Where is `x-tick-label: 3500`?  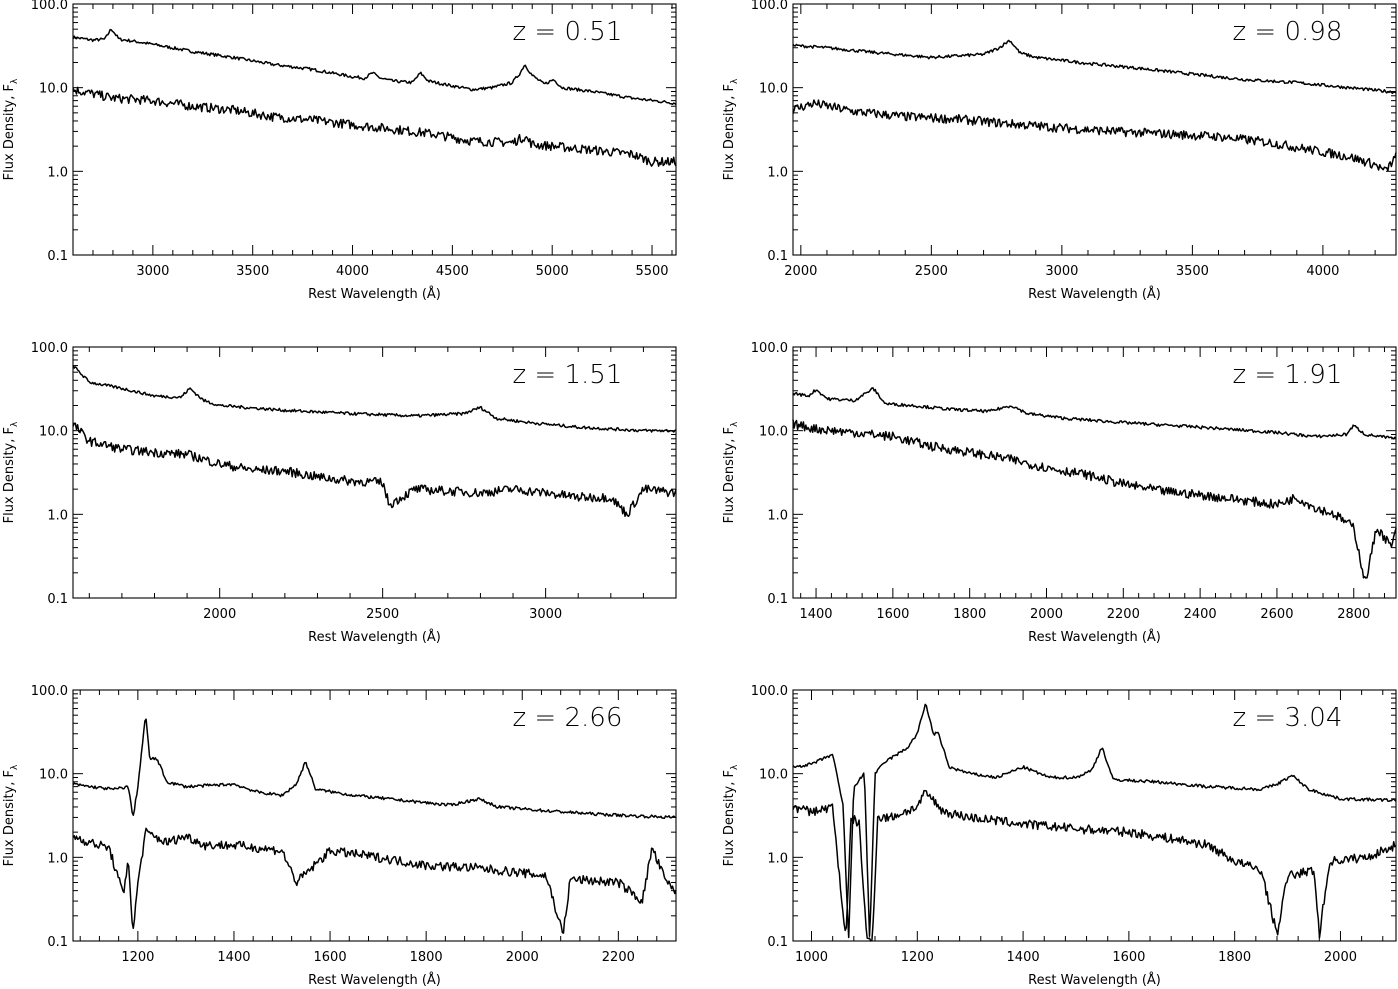
x-tick-label: 3500 is located at coordinates (252, 271).